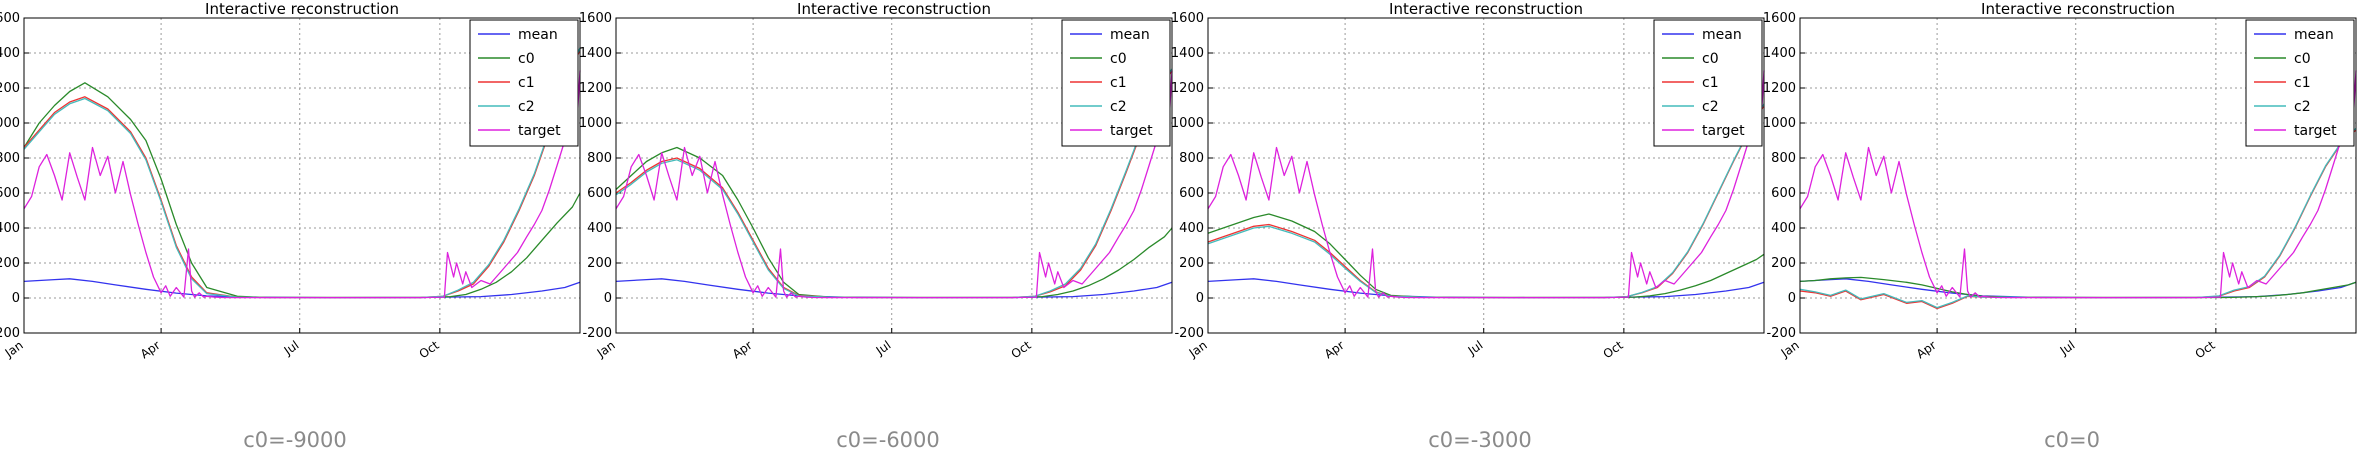 The image size is (2376, 456). What do you see at coordinates (2072, 440) in the screenshot?
I see `panel-caption: c0=0` at bounding box center [2072, 440].